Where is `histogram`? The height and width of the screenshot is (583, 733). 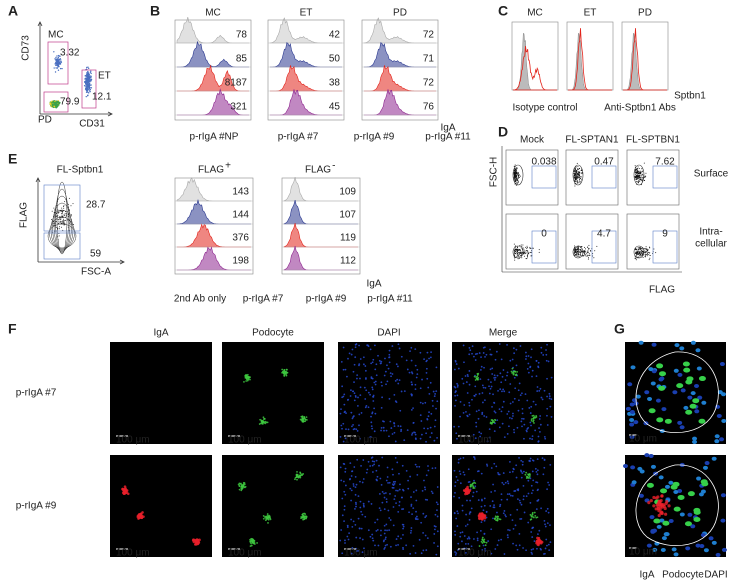
histogram is located at coordinates (534, 68).